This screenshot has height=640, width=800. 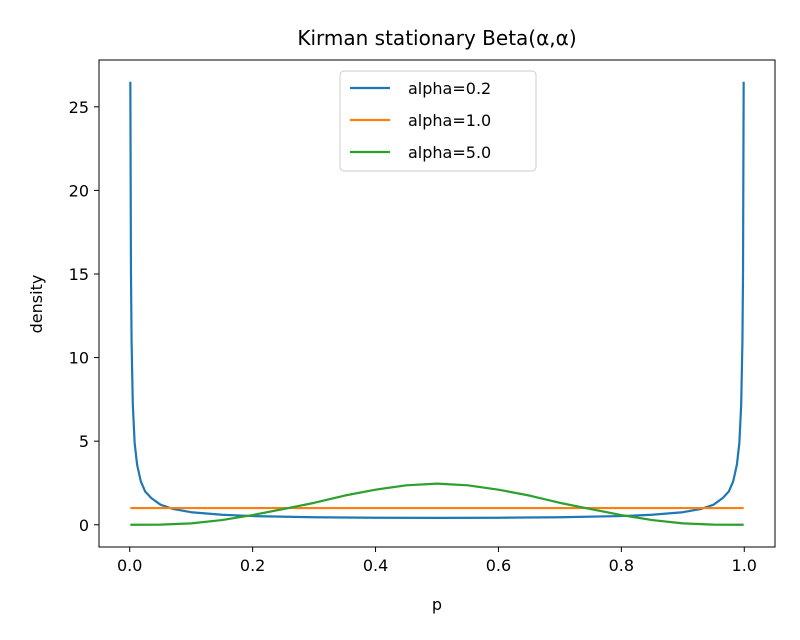 I want to click on chart-title: Kirman stationary Beta(α,α), so click(x=436, y=38).